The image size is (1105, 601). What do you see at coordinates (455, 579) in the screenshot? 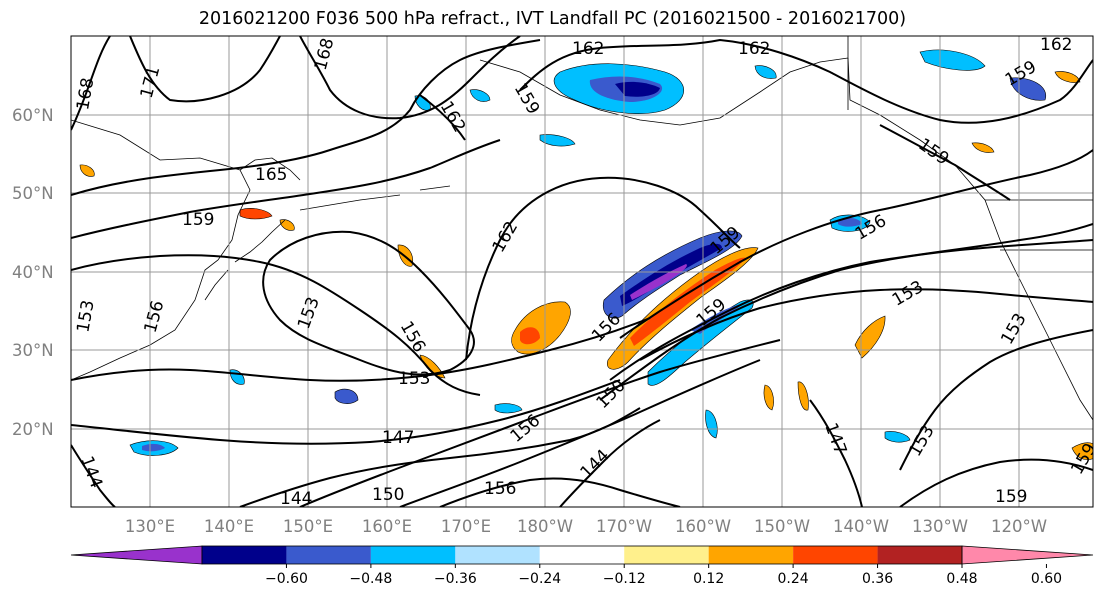
I see `colorbar-tick-label: −0.36` at bounding box center [455, 579].